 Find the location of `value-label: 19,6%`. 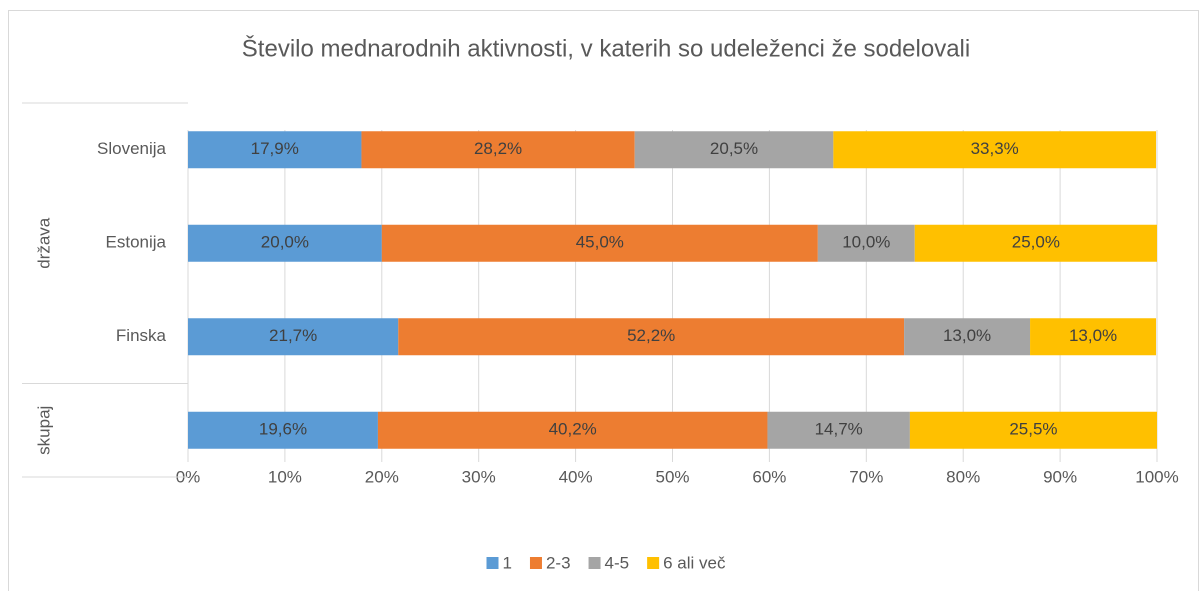

value-label: 19,6% is located at coordinates (283, 429).